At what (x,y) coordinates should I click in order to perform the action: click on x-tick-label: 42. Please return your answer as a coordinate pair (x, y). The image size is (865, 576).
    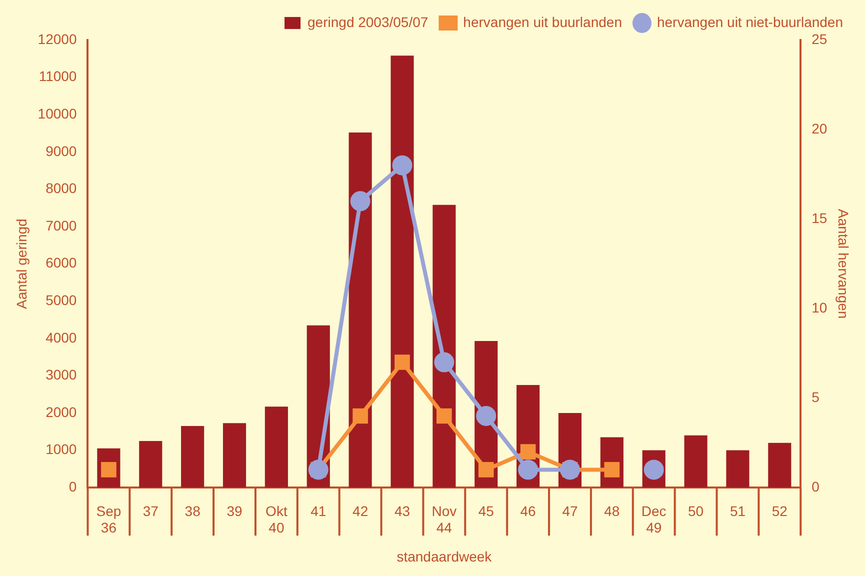
    Looking at the image, I should click on (360, 510).